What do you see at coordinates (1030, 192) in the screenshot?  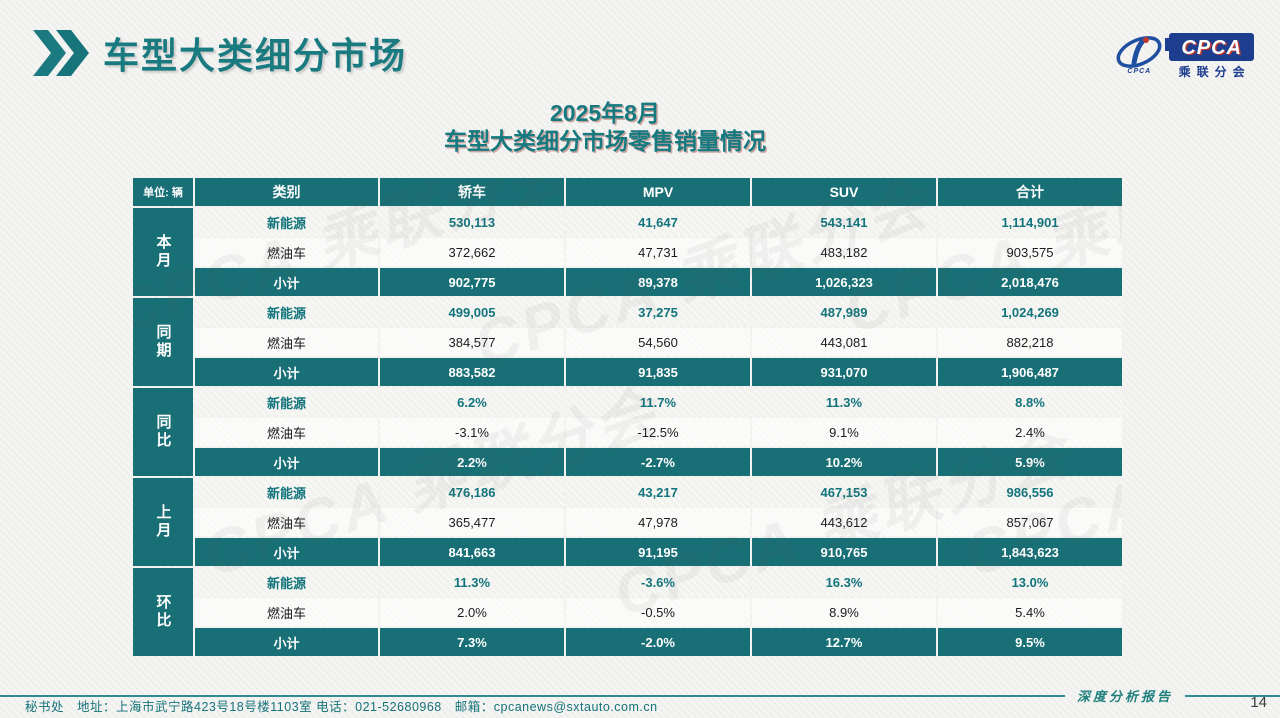 I see `column-header-total: 合计` at bounding box center [1030, 192].